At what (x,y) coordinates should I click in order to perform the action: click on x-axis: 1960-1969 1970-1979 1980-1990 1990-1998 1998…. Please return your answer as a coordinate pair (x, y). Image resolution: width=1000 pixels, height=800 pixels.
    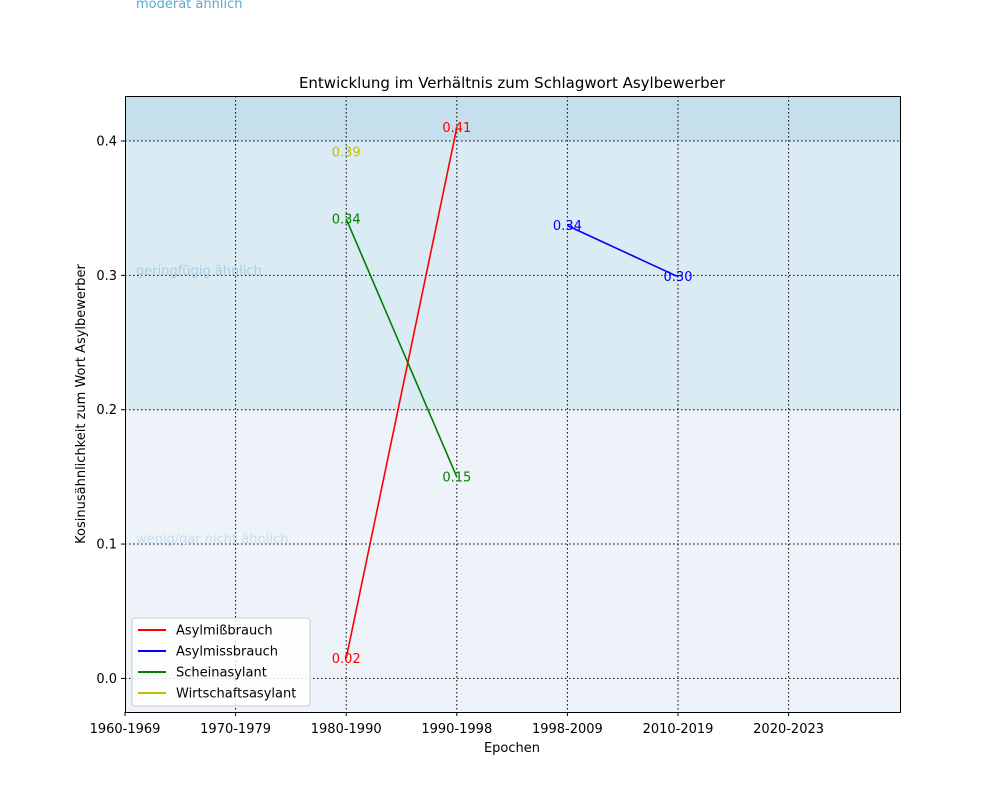
    Looking at the image, I should click on (457, 724).